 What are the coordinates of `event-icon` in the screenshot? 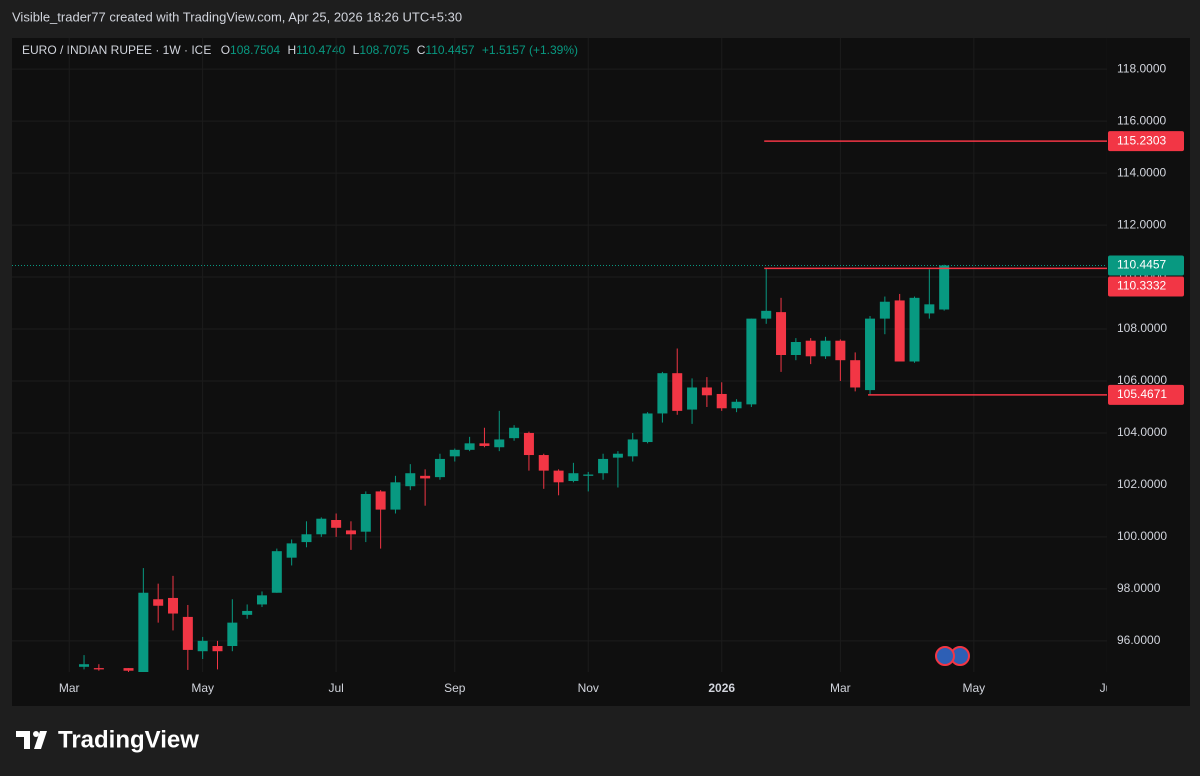 It's located at (945, 656).